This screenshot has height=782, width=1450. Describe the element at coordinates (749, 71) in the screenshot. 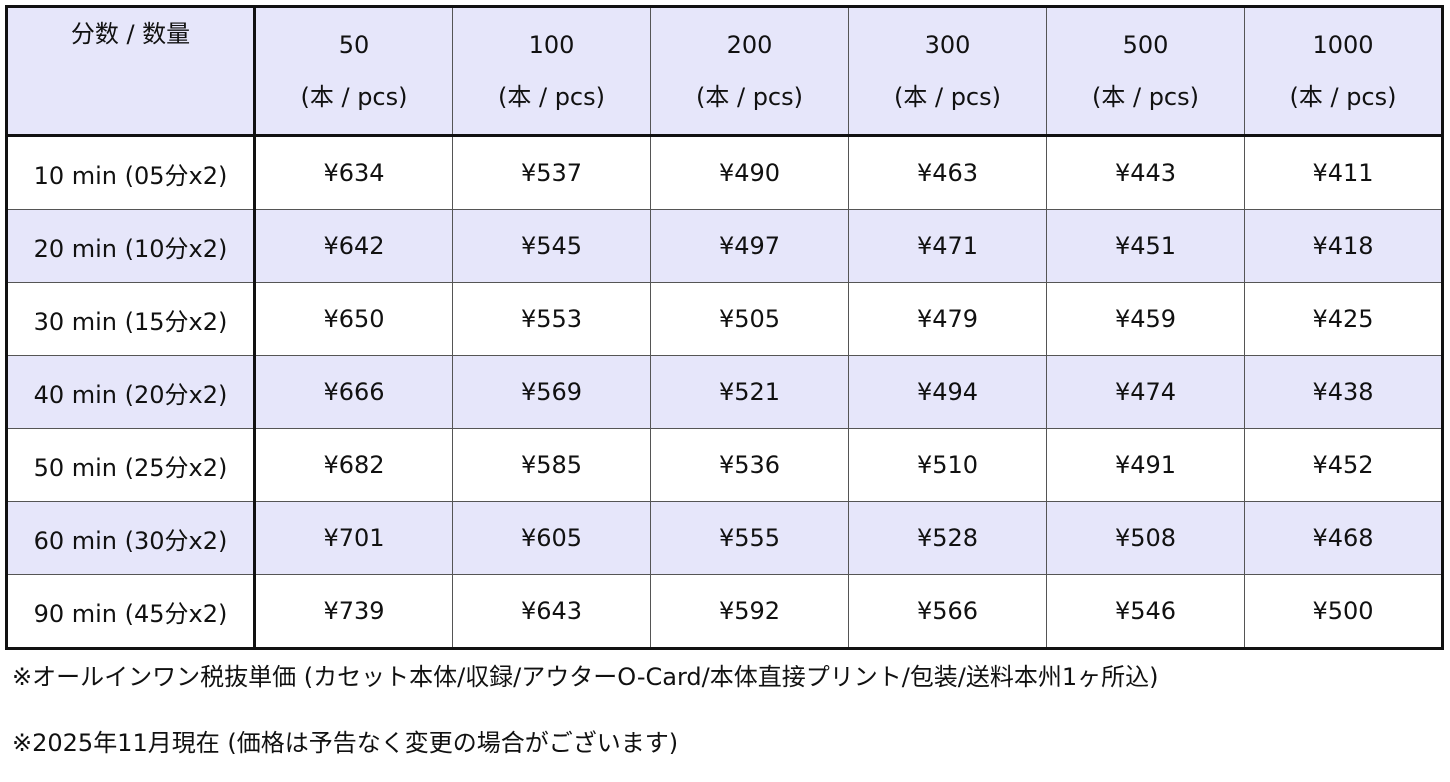

I see `qty-header: 200 (本 / pcs)` at that location.